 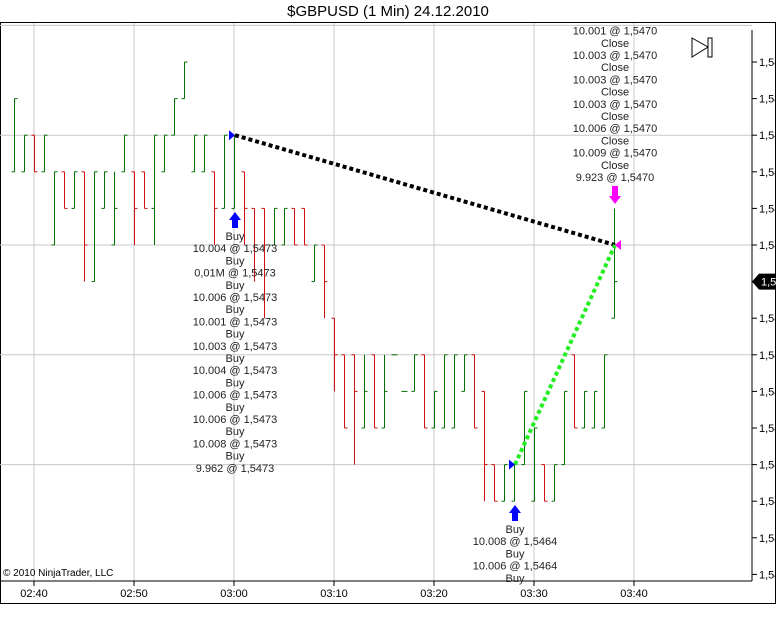 What do you see at coordinates (767, 539) in the screenshot?
I see `price-tick-label: 1,5462` at bounding box center [767, 539].